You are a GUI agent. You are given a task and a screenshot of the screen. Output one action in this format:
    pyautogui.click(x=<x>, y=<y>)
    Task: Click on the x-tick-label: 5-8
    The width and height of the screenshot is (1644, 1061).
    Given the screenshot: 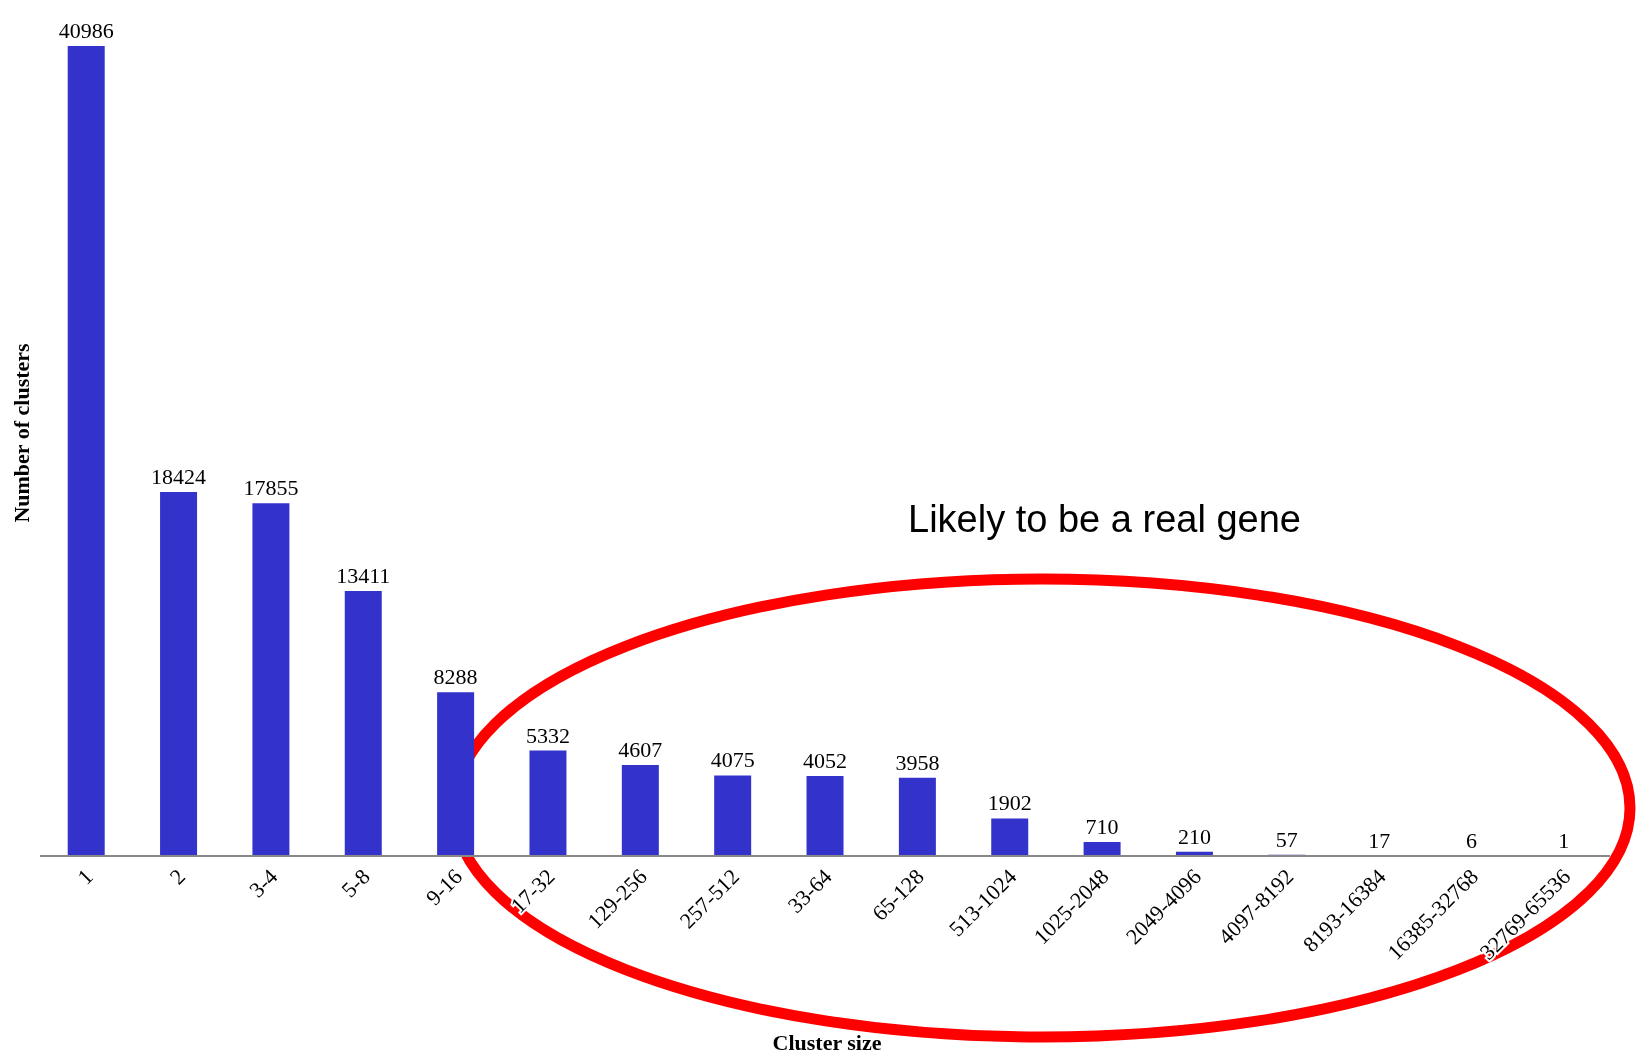 What is the action you would take?
    pyautogui.click(x=355, y=883)
    